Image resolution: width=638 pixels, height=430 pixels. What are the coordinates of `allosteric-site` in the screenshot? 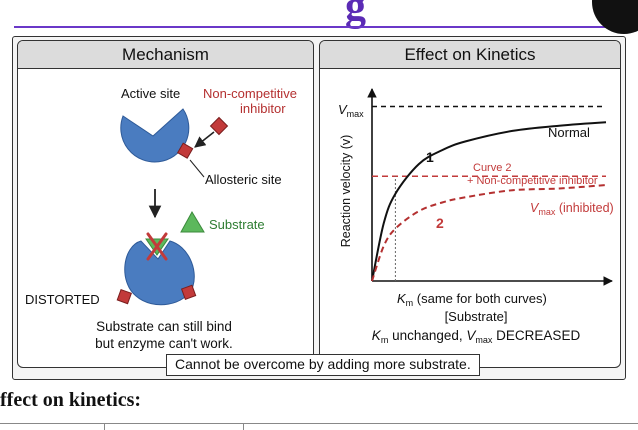 It's located at (185, 150).